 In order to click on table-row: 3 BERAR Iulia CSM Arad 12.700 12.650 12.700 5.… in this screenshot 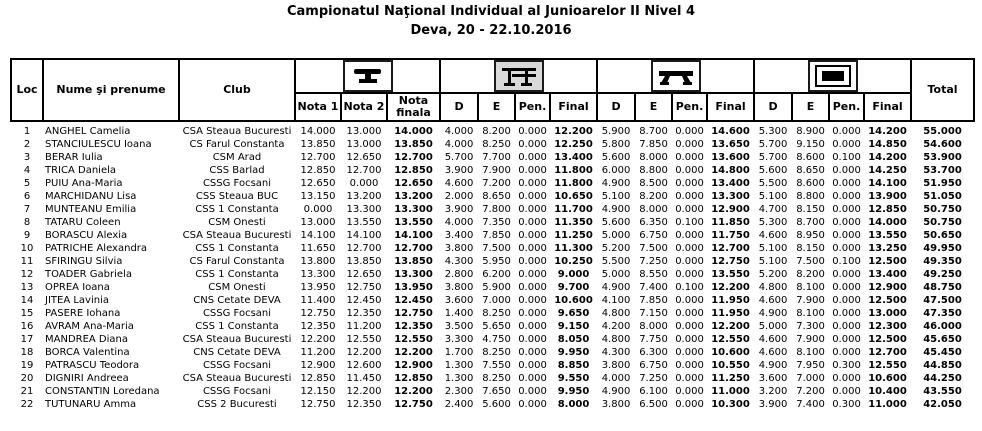, I will do `click(492, 157)`.